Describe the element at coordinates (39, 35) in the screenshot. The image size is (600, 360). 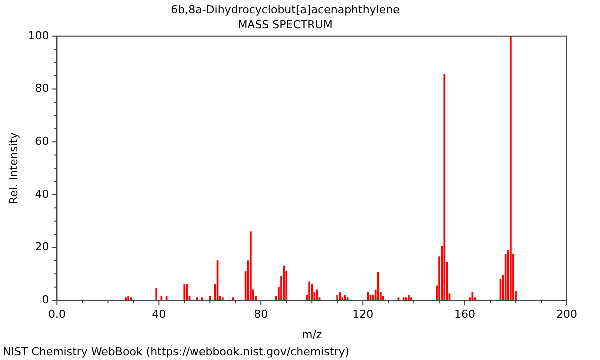
I see `y-tick-label: 100` at that location.